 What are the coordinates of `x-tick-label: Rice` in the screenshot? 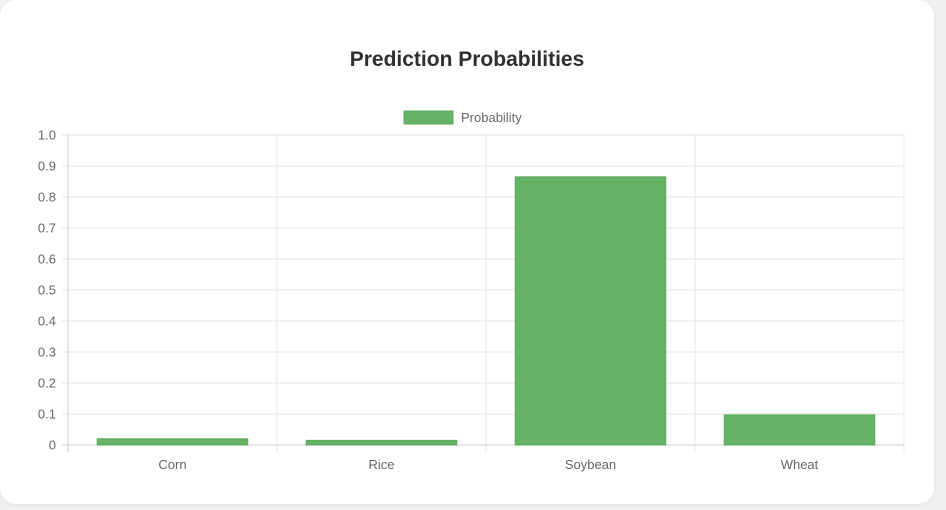 It's located at (381, 464).